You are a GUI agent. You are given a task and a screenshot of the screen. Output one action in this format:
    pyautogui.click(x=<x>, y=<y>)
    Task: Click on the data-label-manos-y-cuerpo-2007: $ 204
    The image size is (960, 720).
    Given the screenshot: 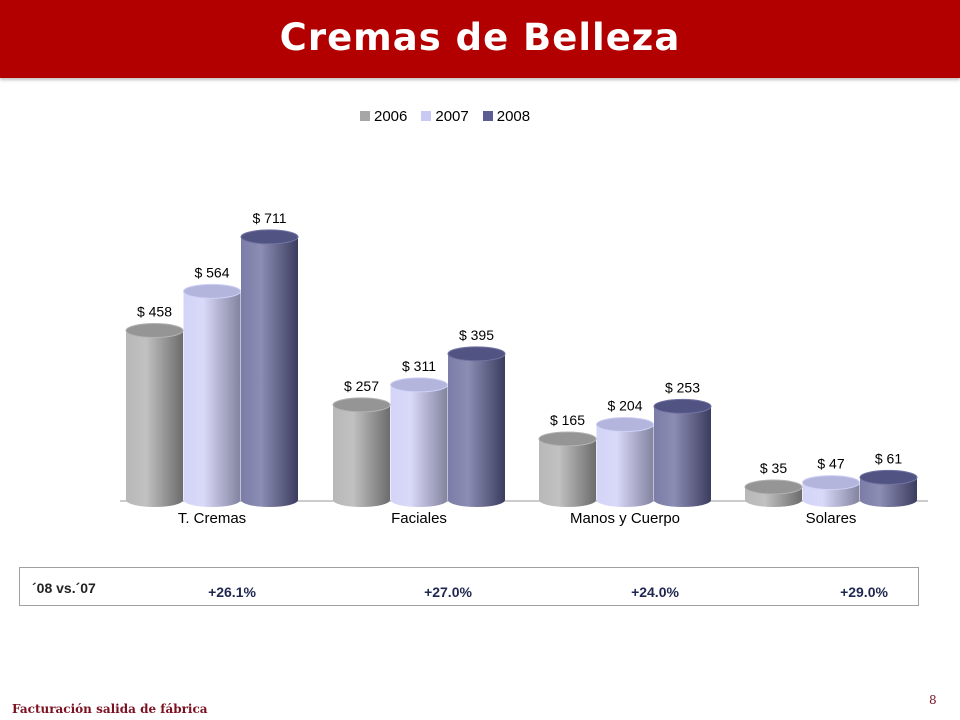 What is the action you would take?
    pyautogui.click(x=624, y=406)
    